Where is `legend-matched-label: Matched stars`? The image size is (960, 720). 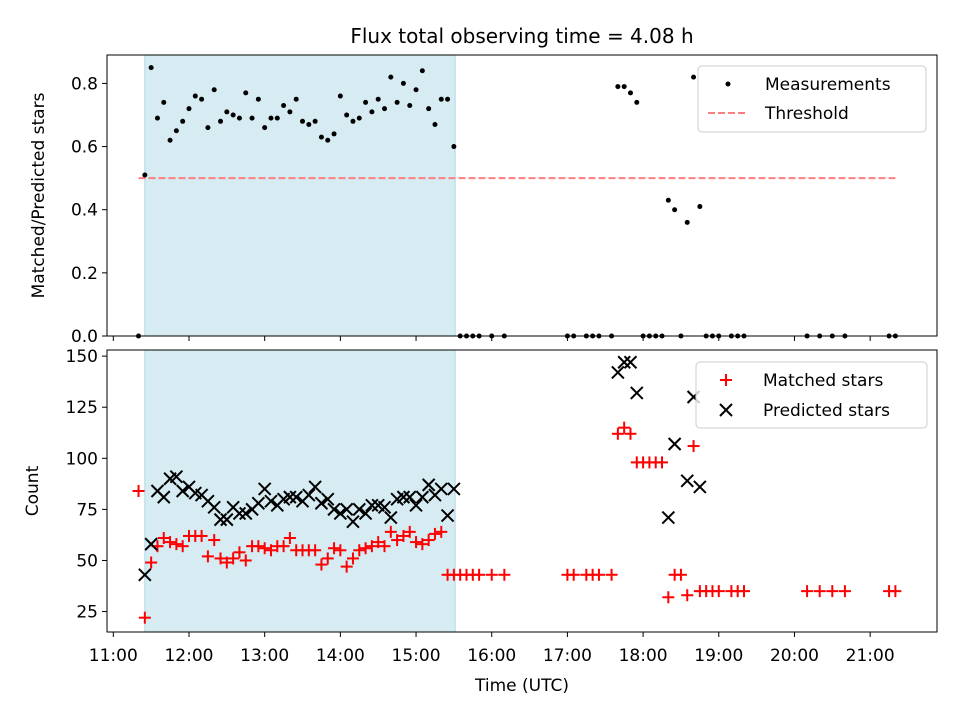 legend-matched-label: Matched stars is located at coordinates (823, 381).